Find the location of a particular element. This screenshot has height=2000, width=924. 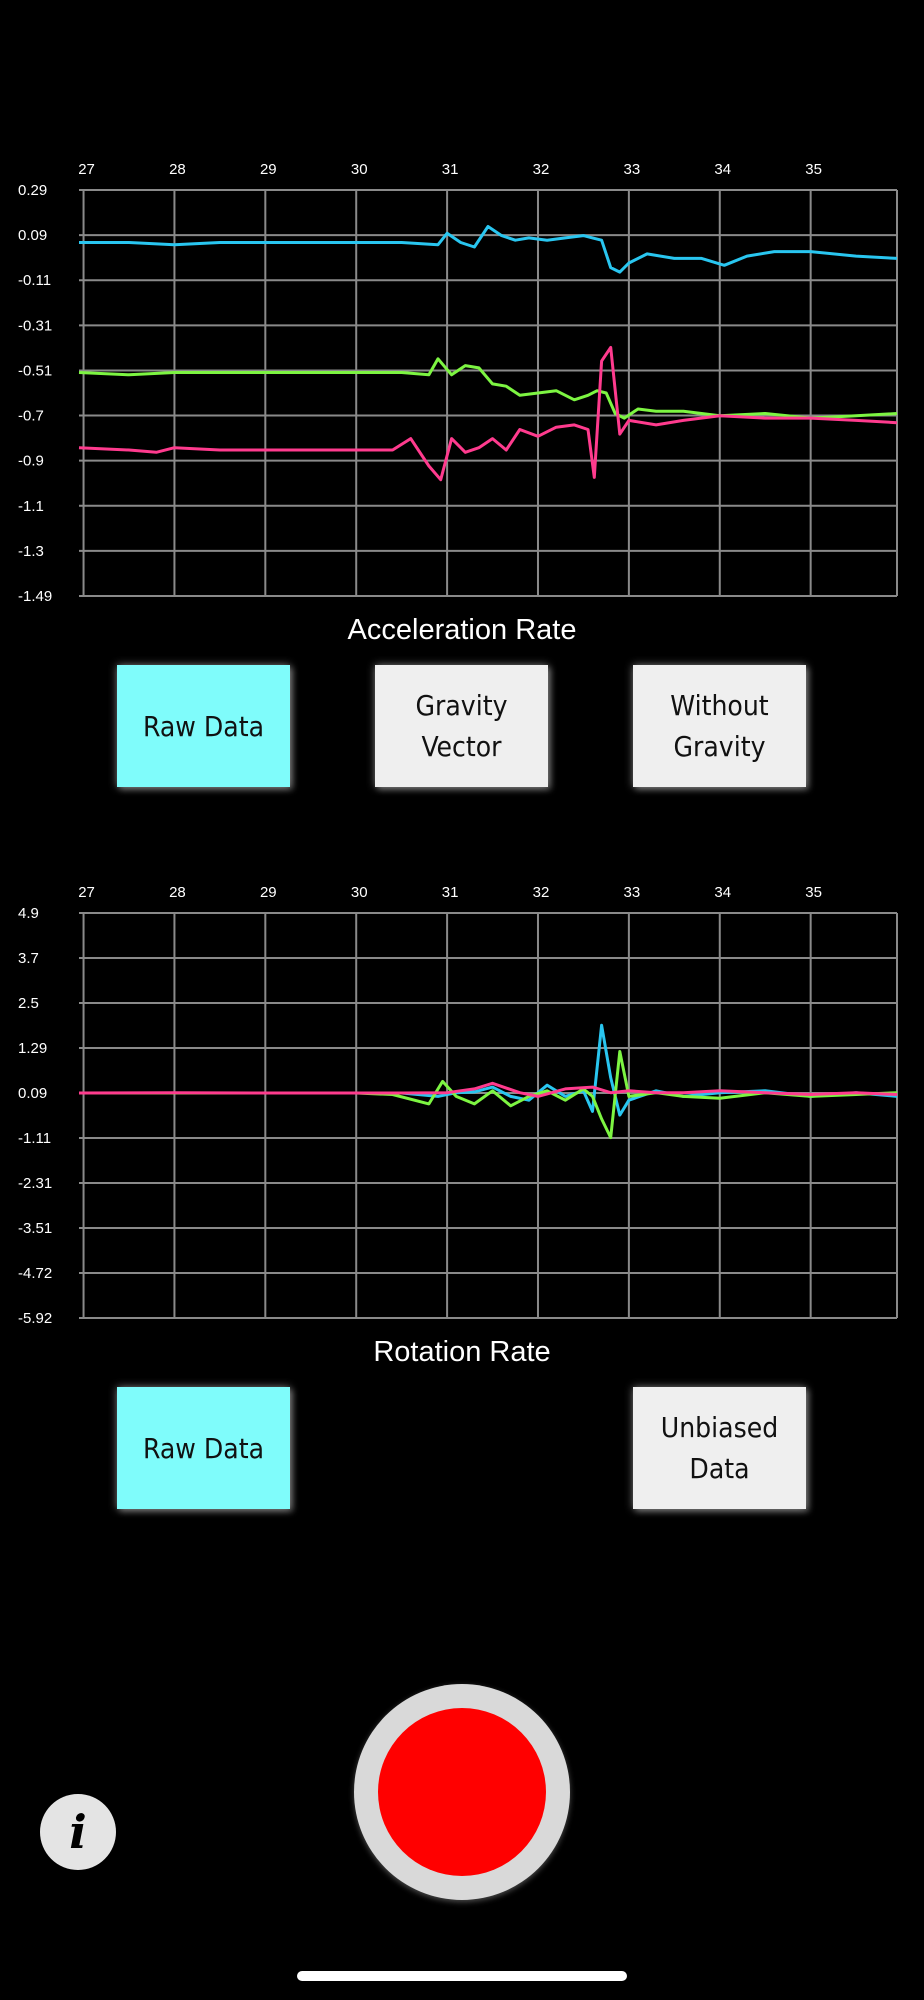

y-tick-label: 1.29 is located at coordinates (32, 1048).